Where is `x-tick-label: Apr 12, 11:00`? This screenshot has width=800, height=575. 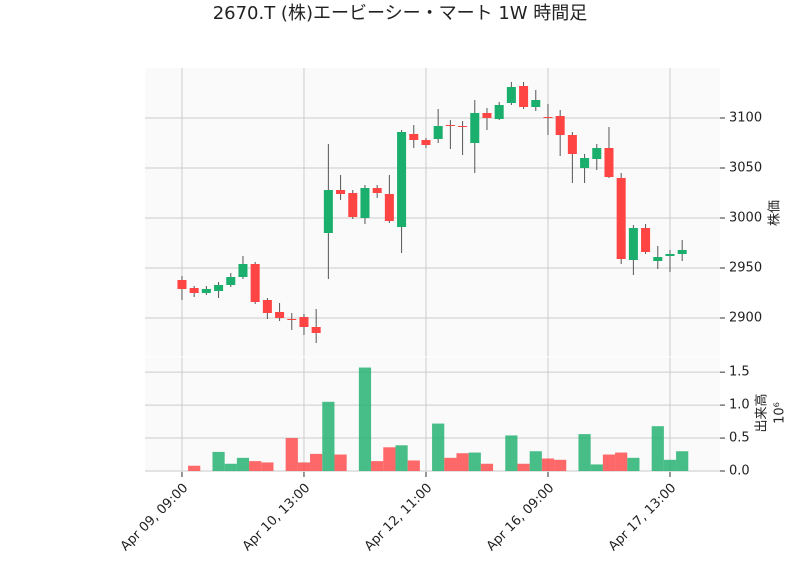
x-tick-label: Apr 12, 11:00 is located at coordinates (398, 517).